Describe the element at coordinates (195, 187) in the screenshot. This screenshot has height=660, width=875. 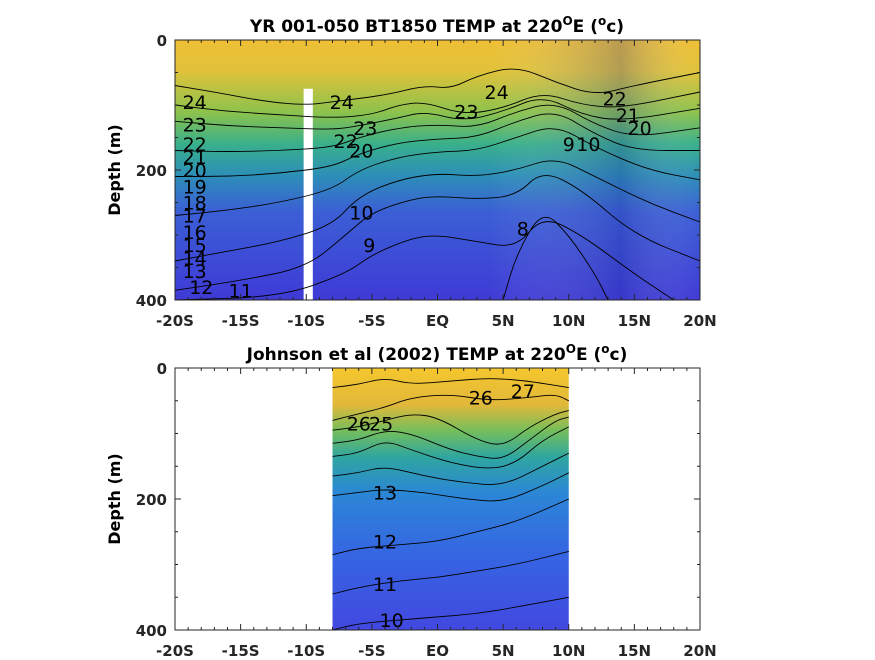
I see `contour-label: 19` at that location.